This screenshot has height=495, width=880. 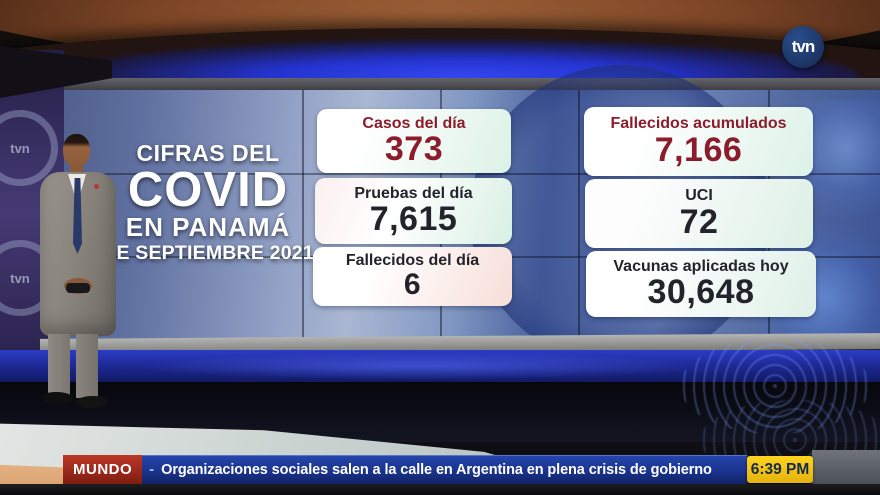 I want to click on clock-badge: 6:39 PM, so click(x=780, y=469).